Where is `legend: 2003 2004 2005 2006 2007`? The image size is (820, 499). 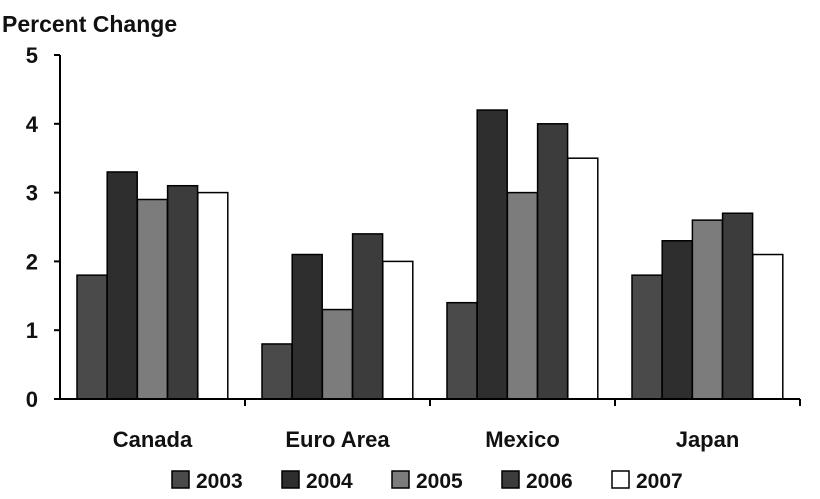 legend: 2003 2004 2005 2006 2007 is located at coordinates (427, 481).